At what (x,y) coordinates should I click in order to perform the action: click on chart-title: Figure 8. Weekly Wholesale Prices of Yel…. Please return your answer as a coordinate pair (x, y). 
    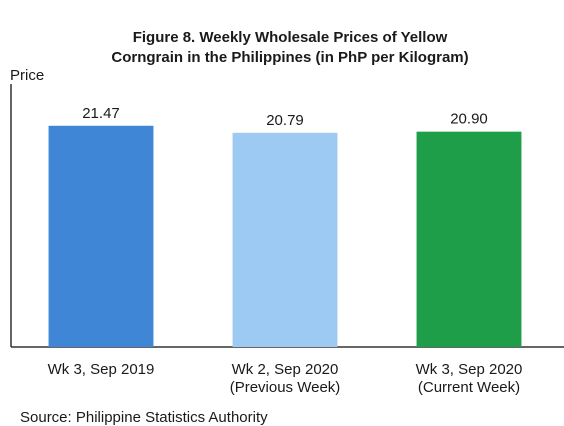
    Looking at the image, I should click on (290, 37).